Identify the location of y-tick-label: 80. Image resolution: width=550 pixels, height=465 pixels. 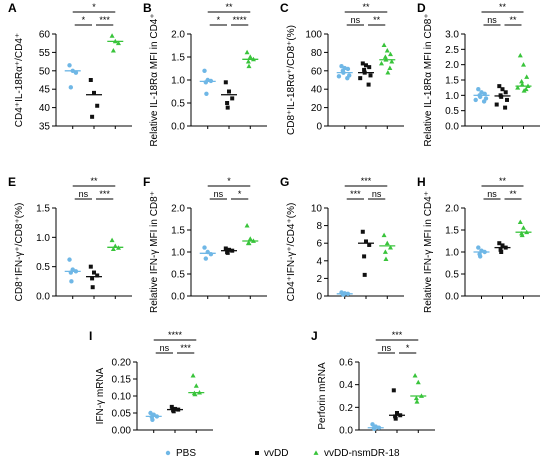
(317, 53).